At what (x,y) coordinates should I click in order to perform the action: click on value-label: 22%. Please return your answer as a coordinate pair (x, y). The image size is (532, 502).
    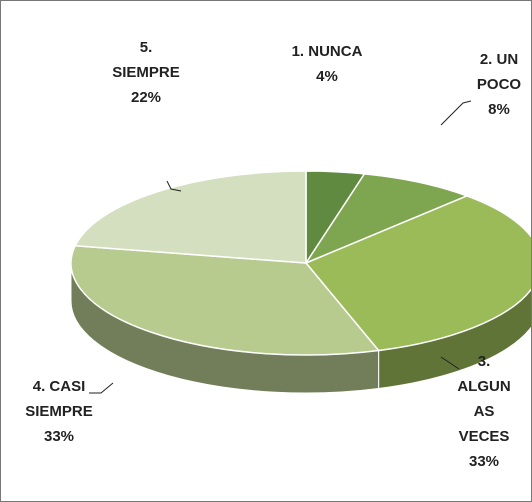
    Looking at the image, I should click on (146, 97).